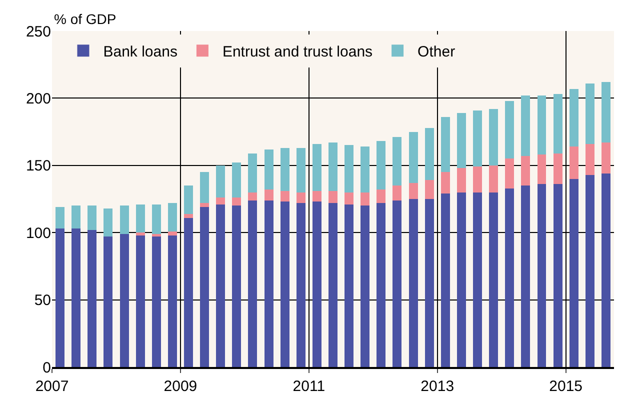 This screenshot has height=403, width=622. Describe the element at coordinates (52, 386) in the screenshot. I see `x-tick-label: 2007` at that location.